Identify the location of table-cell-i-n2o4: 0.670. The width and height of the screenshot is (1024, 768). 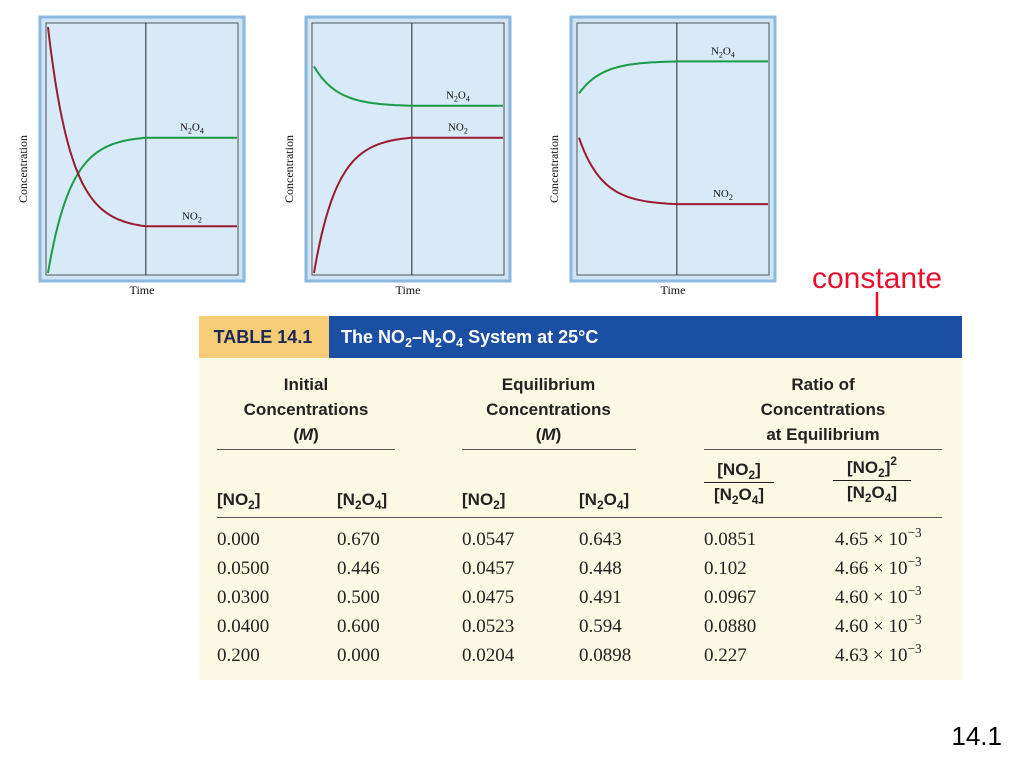
(358, 539).